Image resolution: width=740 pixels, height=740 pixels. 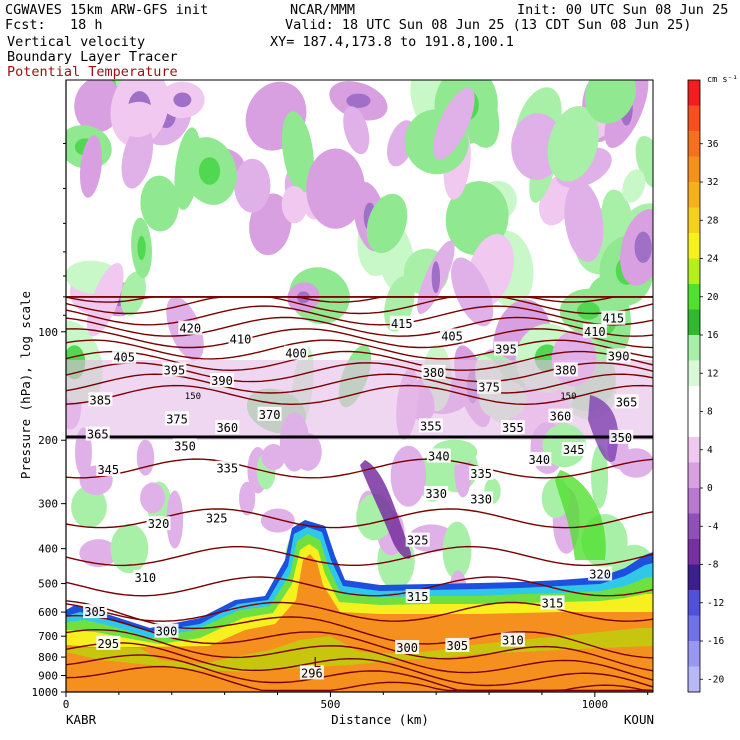 I want to click on theta-label: 315, so click(x=418, y=597).